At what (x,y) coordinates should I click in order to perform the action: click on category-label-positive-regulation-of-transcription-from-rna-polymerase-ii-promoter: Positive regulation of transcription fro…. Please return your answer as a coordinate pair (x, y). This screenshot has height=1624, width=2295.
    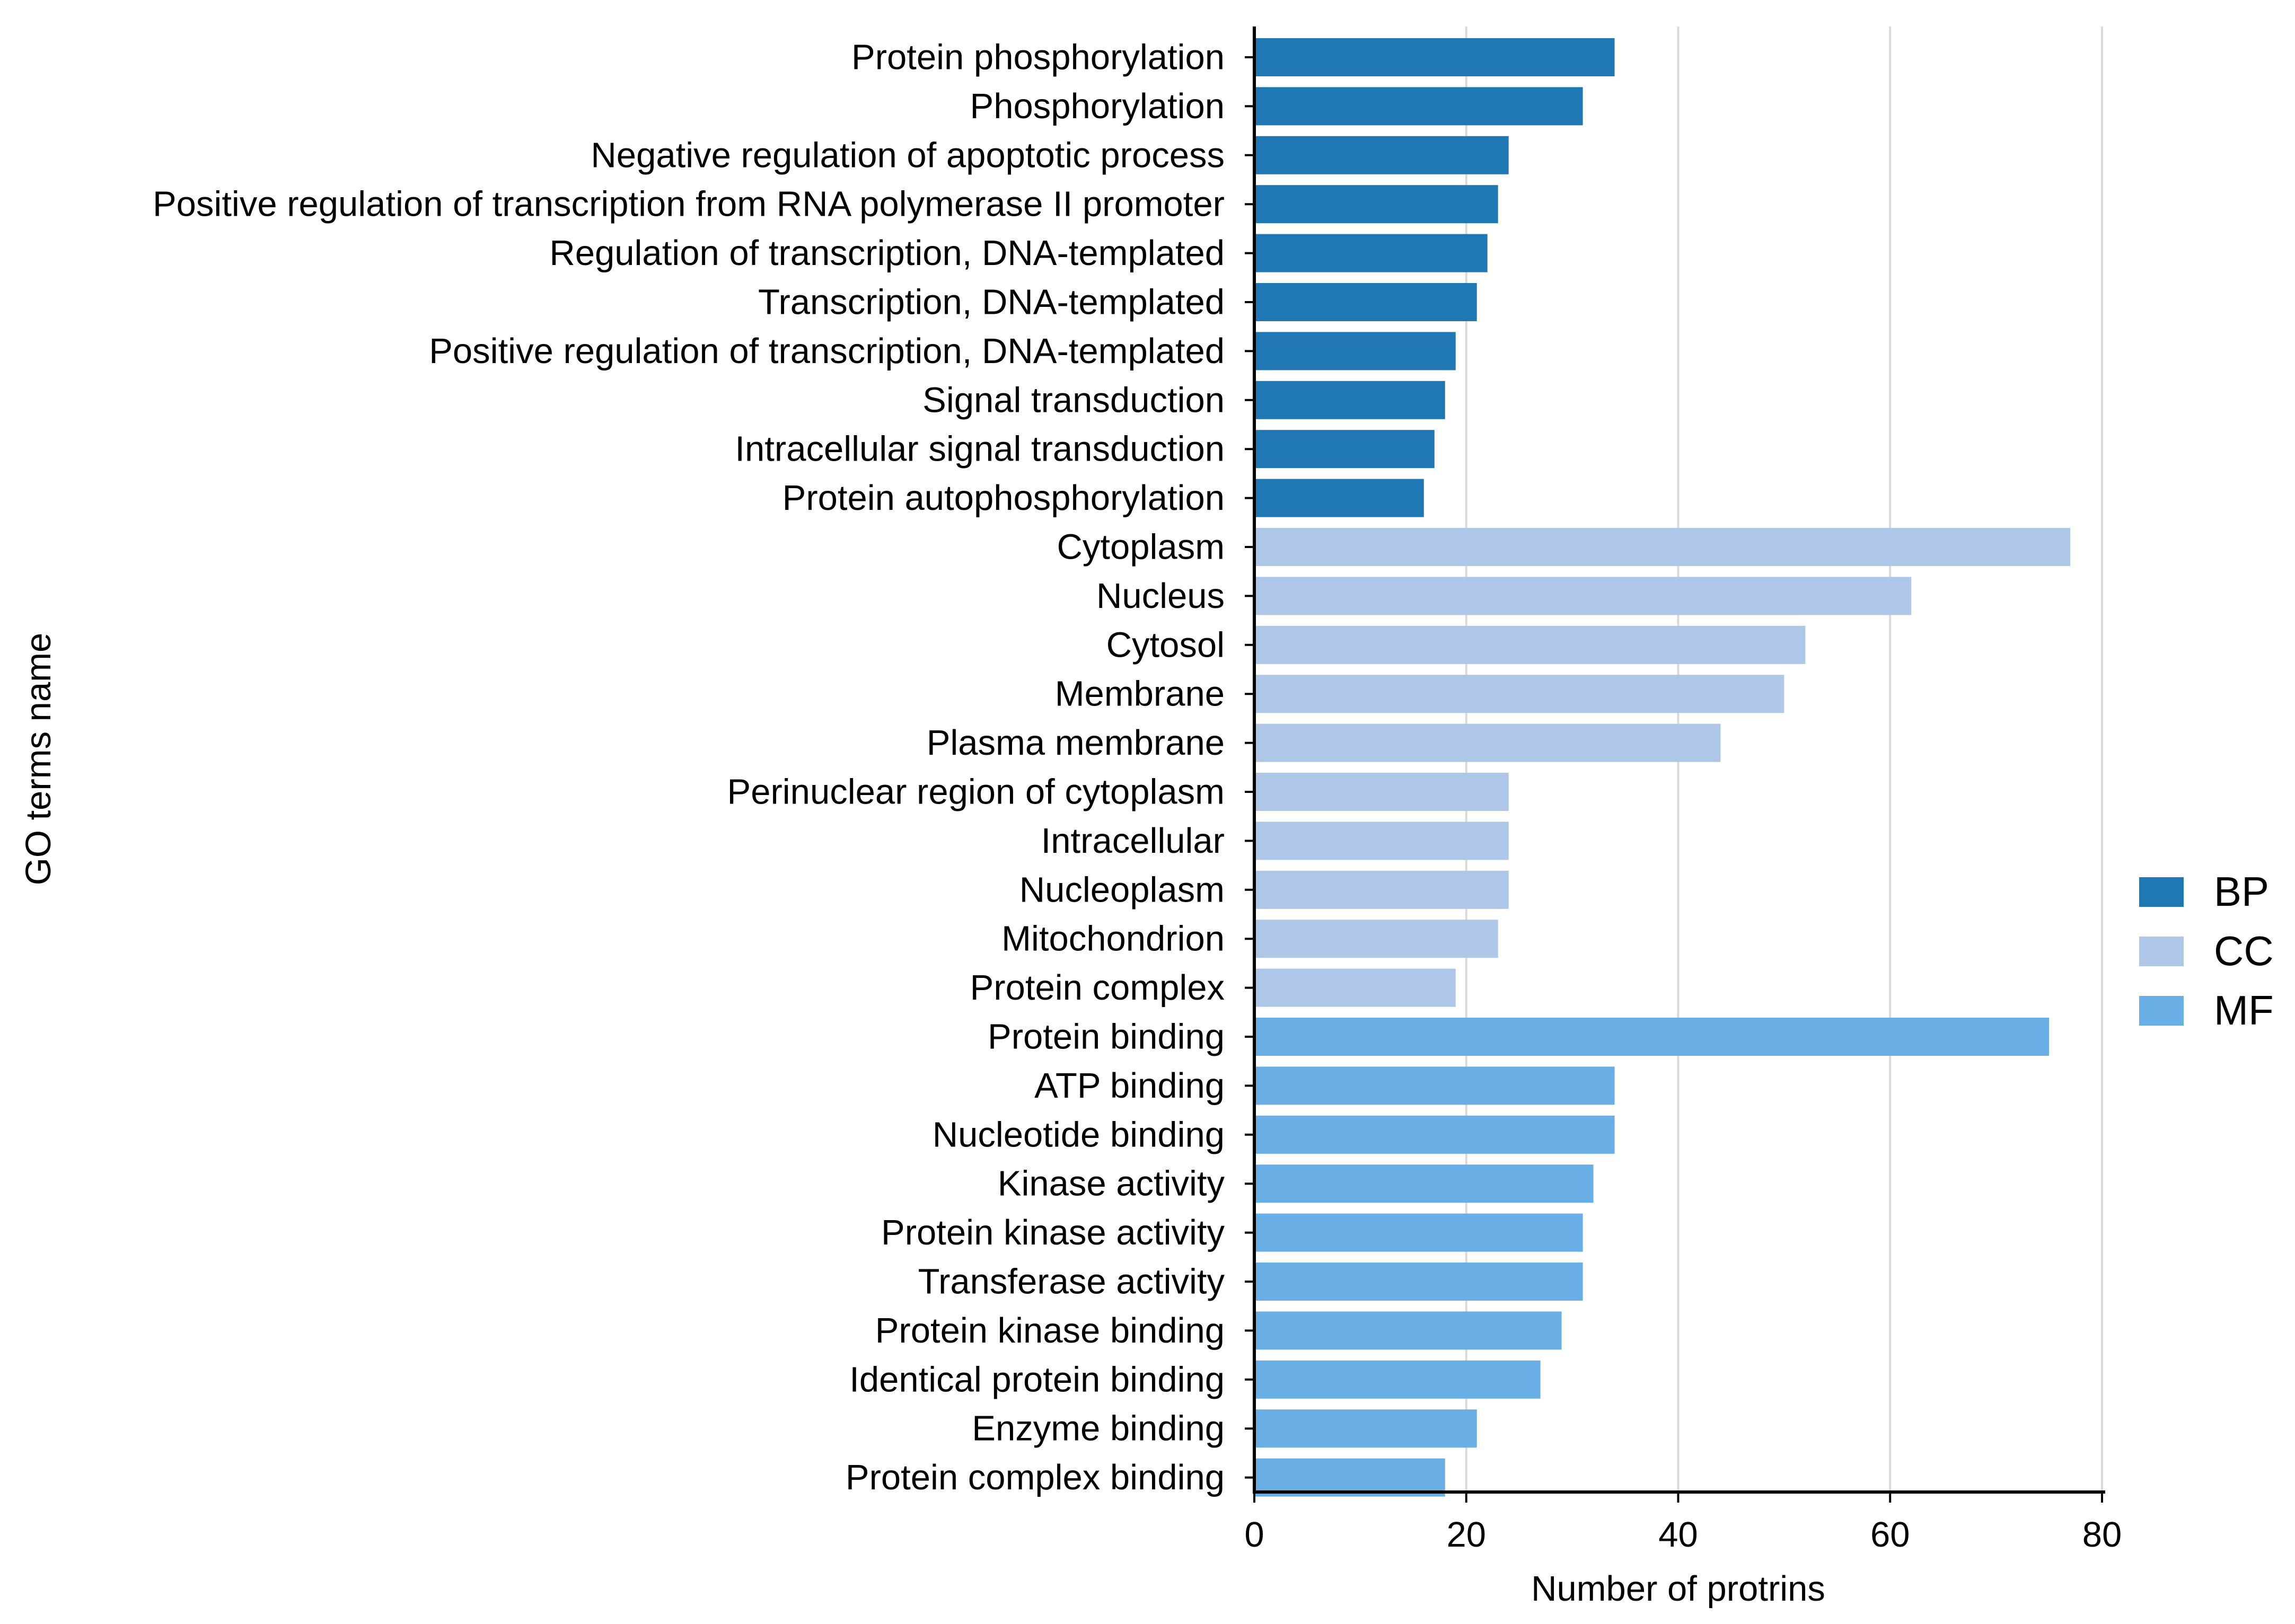
    Looking at the image, I should click on (689, 204).